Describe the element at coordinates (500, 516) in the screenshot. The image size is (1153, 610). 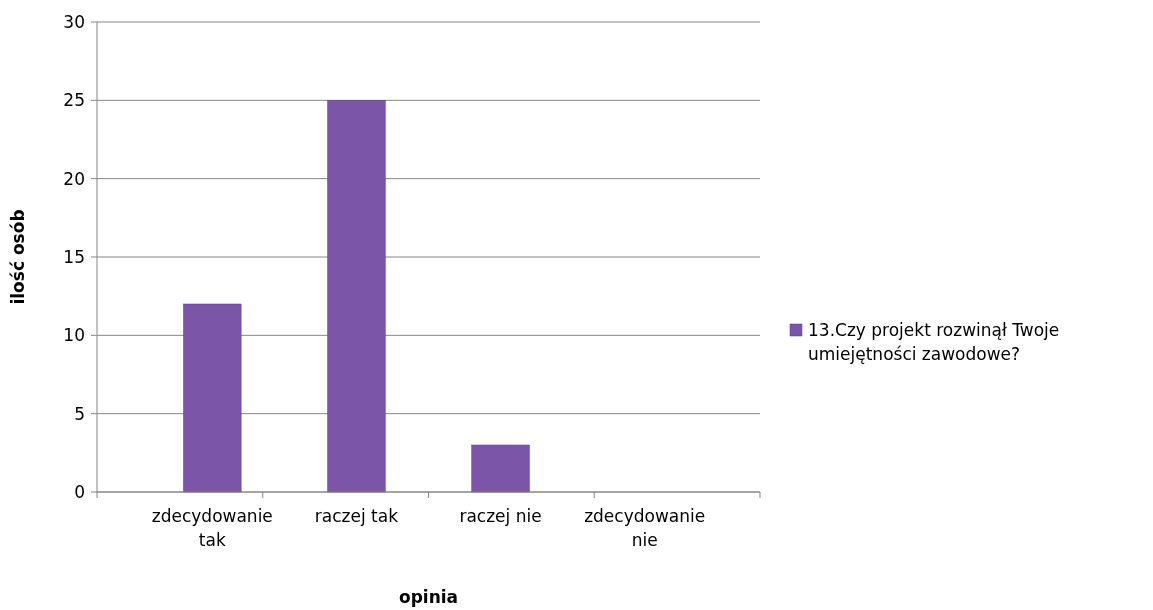
I see `x-tick-label: raczej nie` at that location.